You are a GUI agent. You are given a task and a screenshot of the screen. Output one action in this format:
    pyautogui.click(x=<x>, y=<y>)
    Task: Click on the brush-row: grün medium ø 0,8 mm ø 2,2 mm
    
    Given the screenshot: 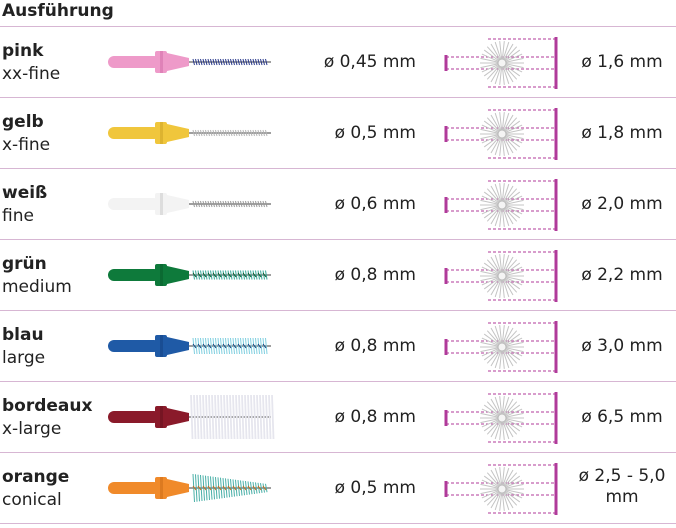 What is the action you would take?
    pyautogui.click(x=338, y=275)
    